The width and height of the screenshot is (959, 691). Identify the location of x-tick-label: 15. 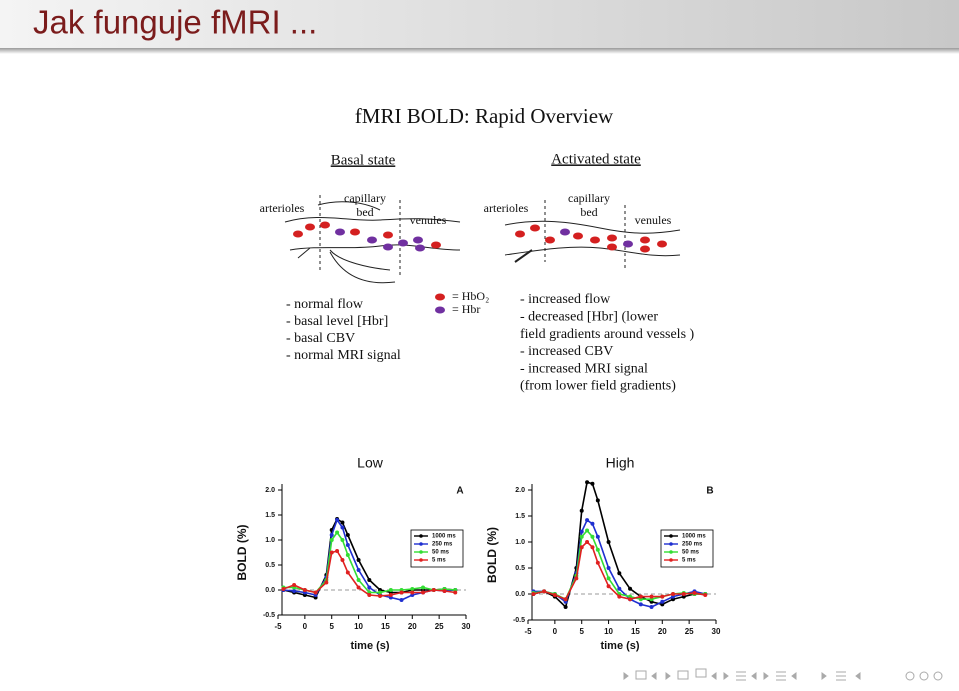
(635, 631).